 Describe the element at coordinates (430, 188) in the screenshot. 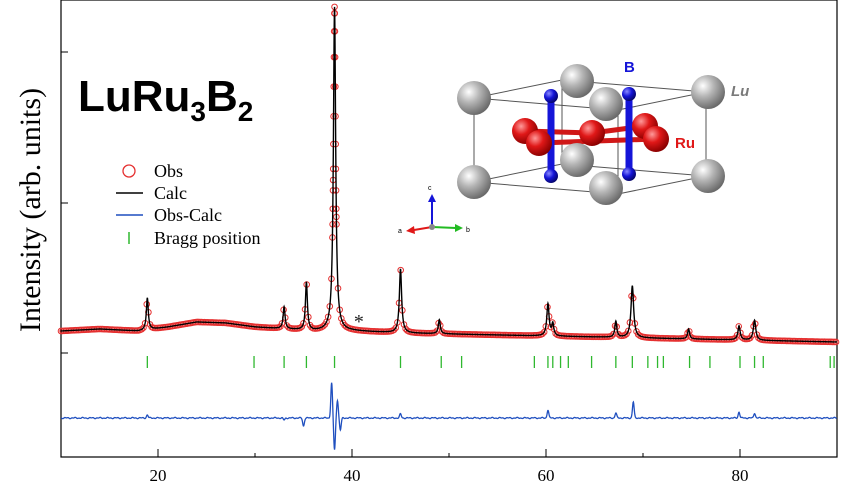

I see `axis-label-c: c` at that location.